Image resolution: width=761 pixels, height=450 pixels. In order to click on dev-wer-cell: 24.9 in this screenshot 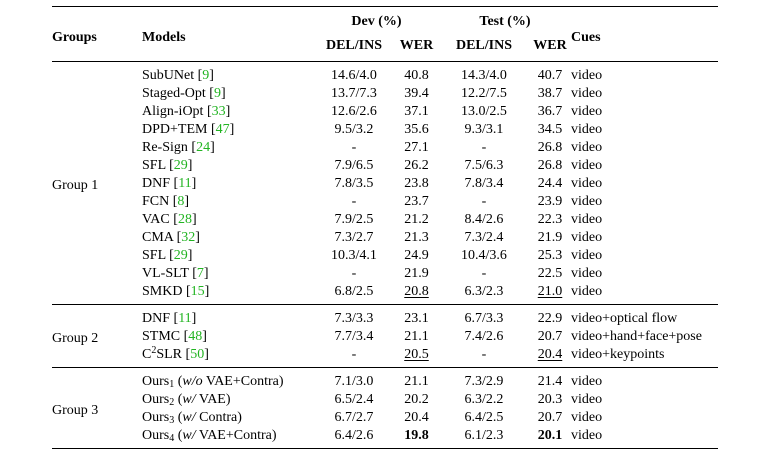, I will do `click(416, 256)`.